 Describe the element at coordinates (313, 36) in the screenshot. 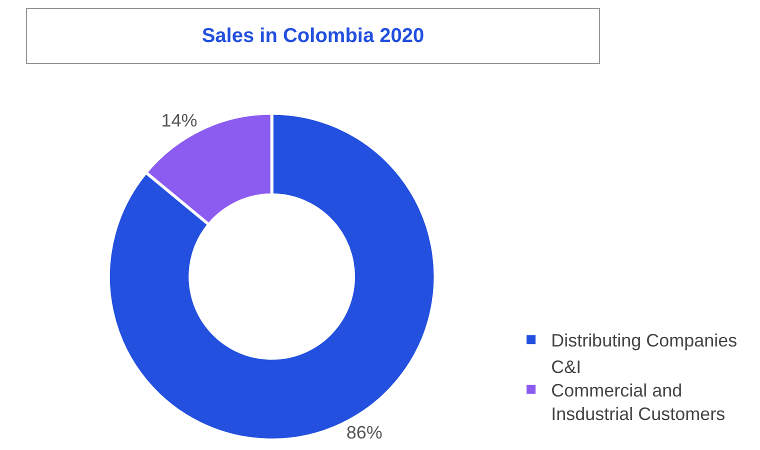

I see `chart-title: Sales in Colombia 2020` at that location.